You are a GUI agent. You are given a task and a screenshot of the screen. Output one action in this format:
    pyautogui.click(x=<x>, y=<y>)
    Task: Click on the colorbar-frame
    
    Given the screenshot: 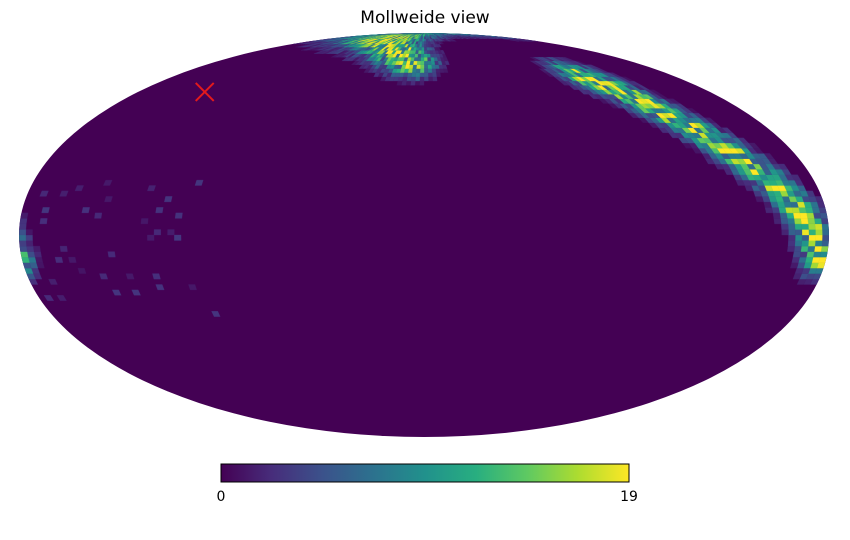 What is the action you would take?
    pyautogui.click(x=425, y=473)
    